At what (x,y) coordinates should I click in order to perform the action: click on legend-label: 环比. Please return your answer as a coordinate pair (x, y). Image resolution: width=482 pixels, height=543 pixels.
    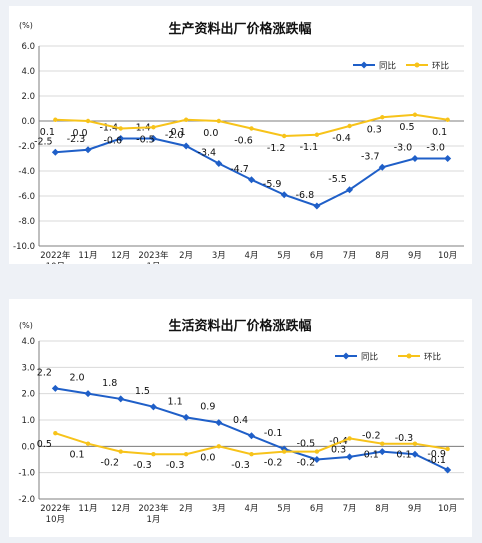
    Looking at the image, I should click on (440, 66).